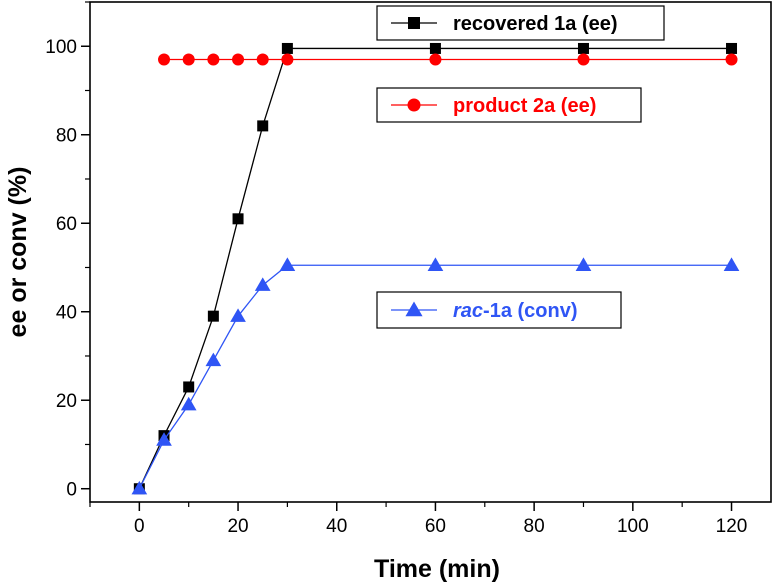  What do you see at coordinates (524, 106) in the screenshot?
I see `legend-label: product 2a (ee)` at bounding box center [524, 106].